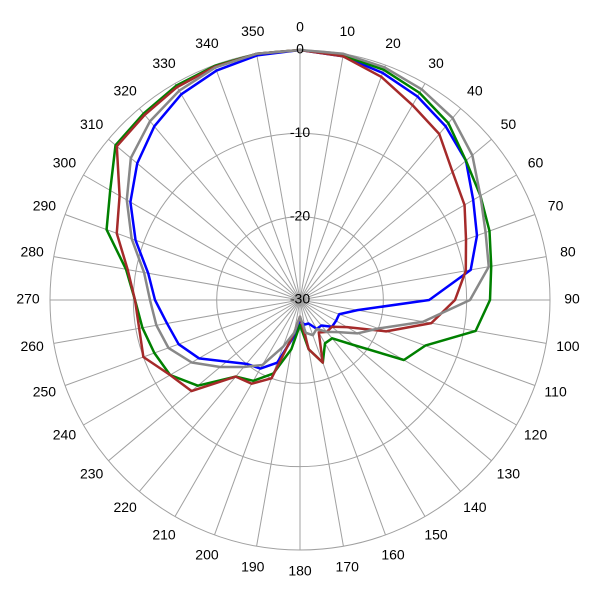  What do you see at coordinates (568, 346) in the screenshot?
I see `angle-label: 100` at bounding box center [568, 346].